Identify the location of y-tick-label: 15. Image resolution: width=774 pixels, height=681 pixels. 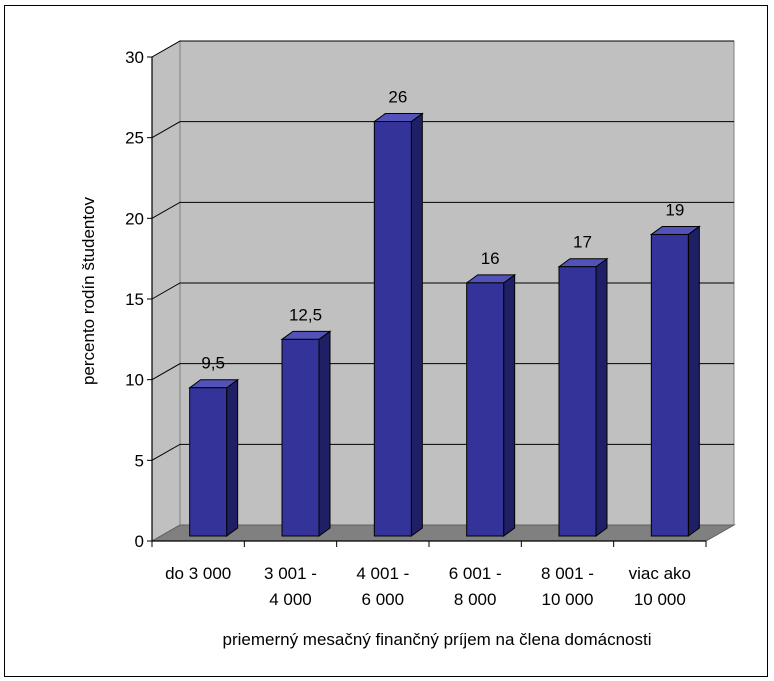
(134, 299).